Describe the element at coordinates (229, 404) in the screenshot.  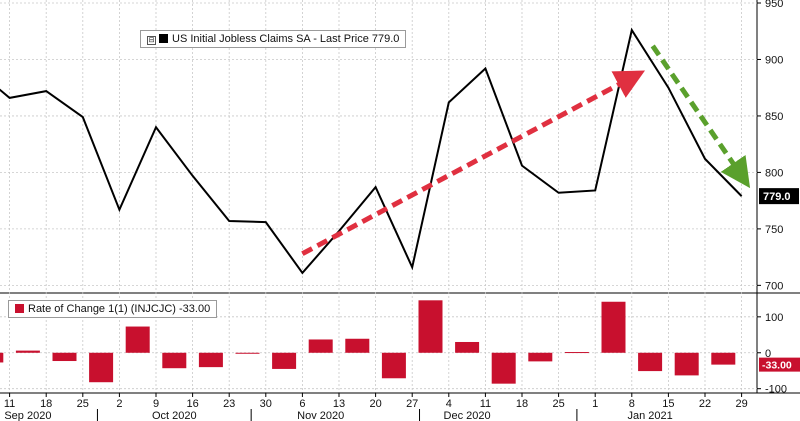
I see `x-tick-label: 23` at that location.